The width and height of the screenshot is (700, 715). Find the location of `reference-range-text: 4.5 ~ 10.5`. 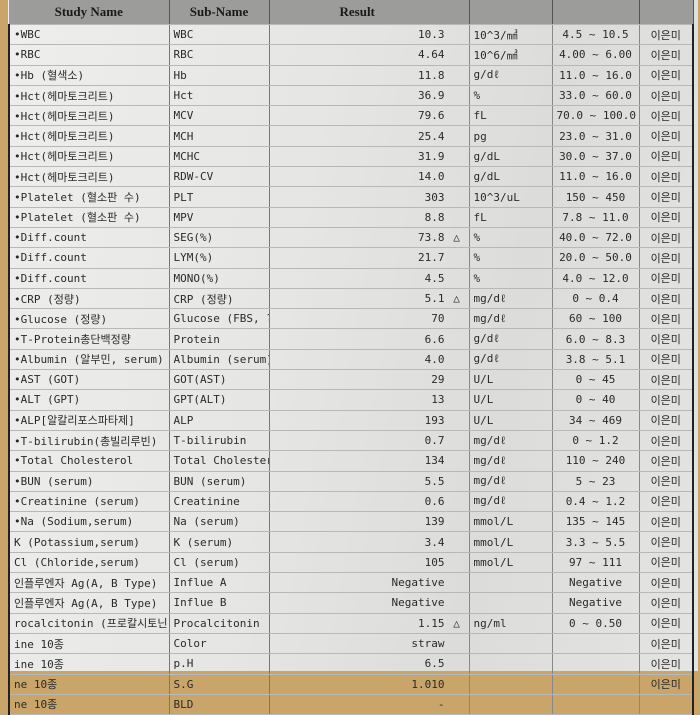

reference-range-text: 4.5 ~ 10.5 is located at coordinates (595, 35).